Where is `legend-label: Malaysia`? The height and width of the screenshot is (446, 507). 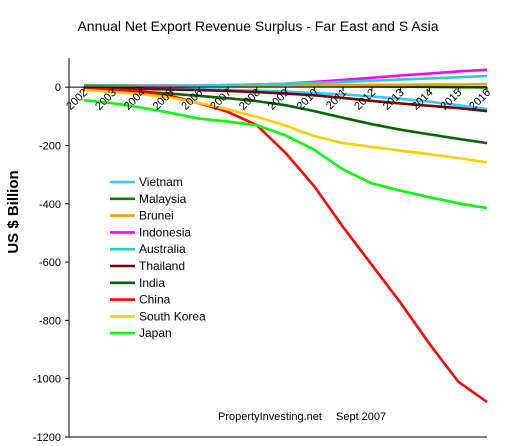 legend-label: Malaysia is located at coordinates (163, 199).